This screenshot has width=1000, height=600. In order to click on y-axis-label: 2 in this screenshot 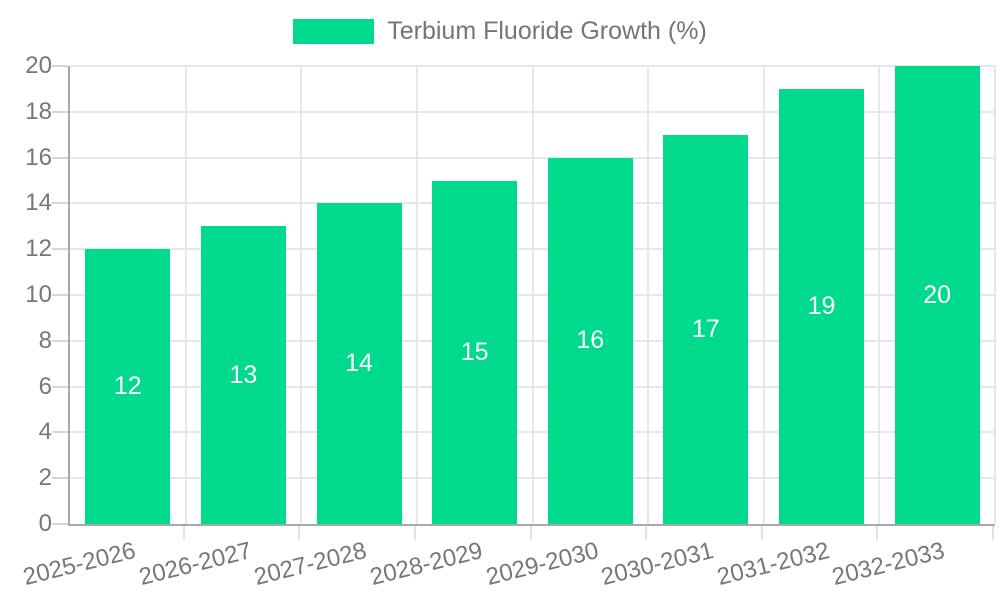, I will do `click(45, 478)`.